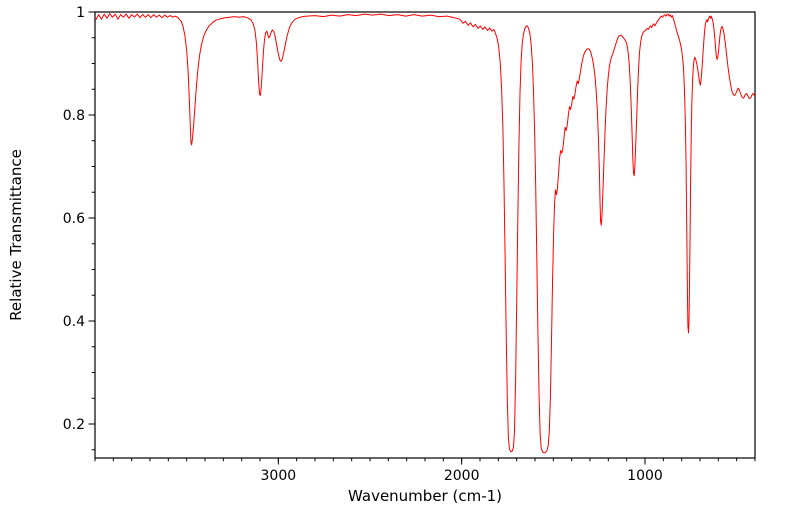 Image resolution: width=799 pixels, height=516 pixels. I want to click on y-axis-label: Relative Transmittance, so click(16, 235).